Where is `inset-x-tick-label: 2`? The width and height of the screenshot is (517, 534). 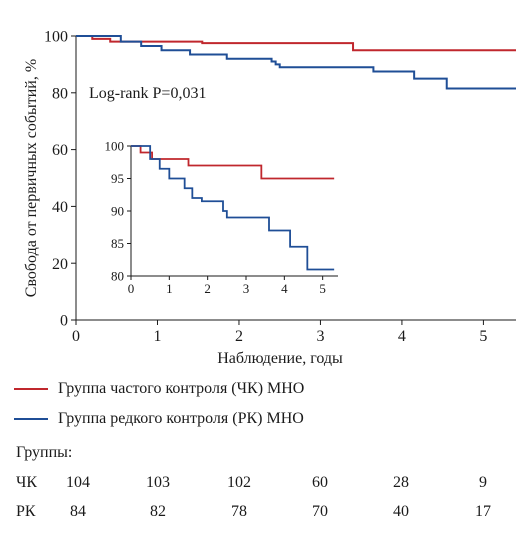
inset-x-tick-label: 2 is located at coordinates (207, 288).